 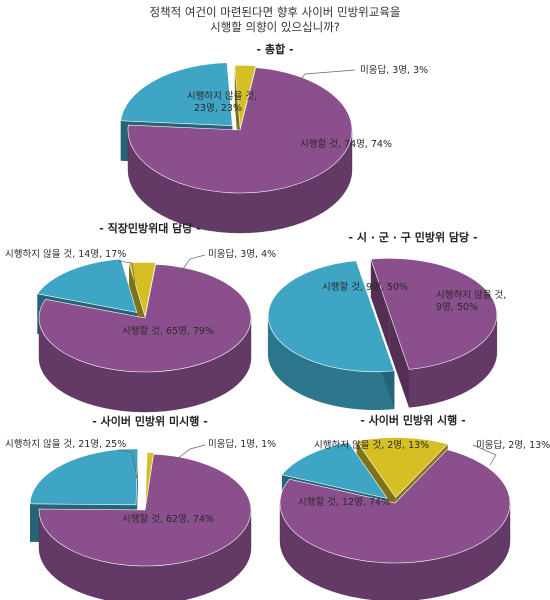 I want to click on main-title-line-2: 시행할 의향이 있으십니까?, so click(x=275, y=27).